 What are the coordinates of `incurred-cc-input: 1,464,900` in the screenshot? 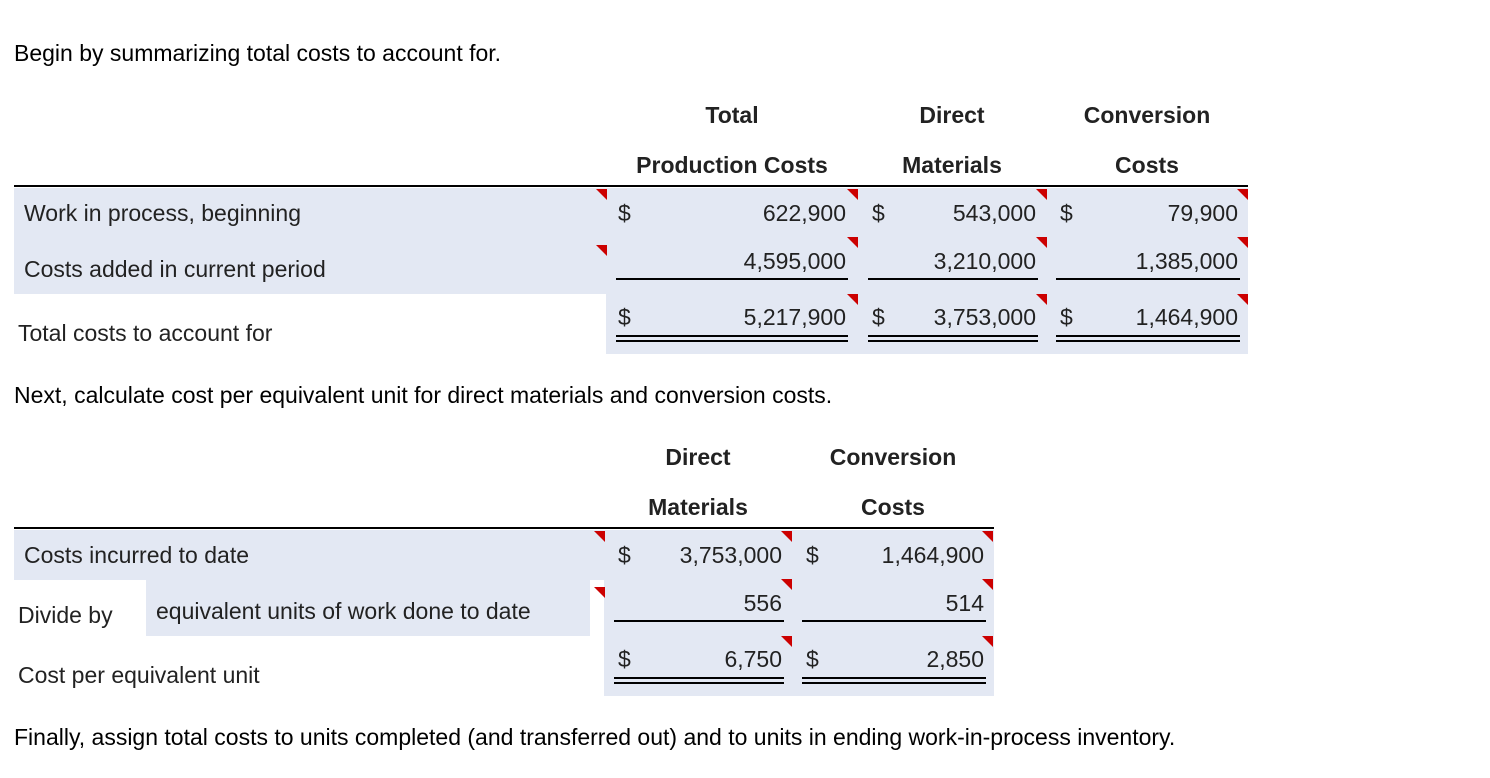 It's located at (932, 555).